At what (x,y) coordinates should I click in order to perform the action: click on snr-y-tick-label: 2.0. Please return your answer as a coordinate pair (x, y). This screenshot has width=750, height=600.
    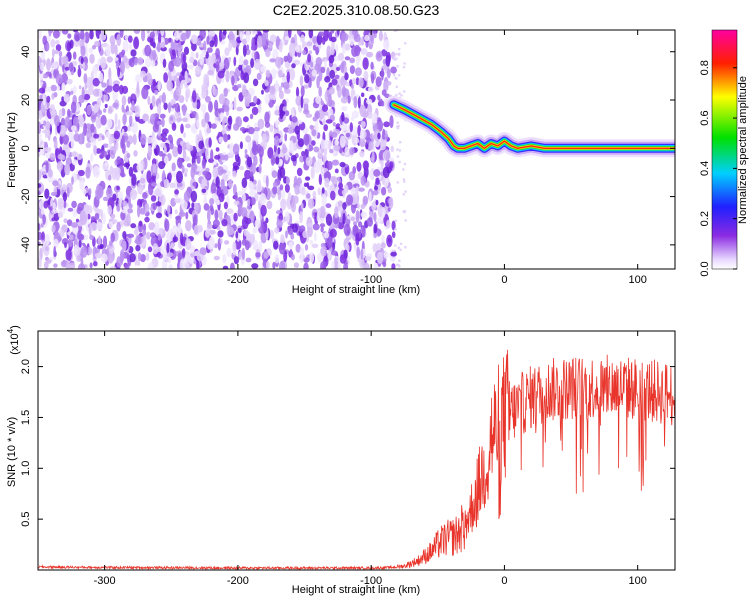
    Looking at the image, I should click on (26, 366).